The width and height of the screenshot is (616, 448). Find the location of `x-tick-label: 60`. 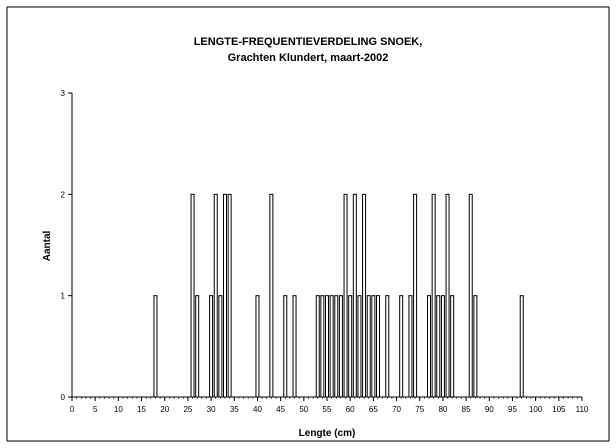

x-tick-label: 60 is located at coordinates (350, 409).